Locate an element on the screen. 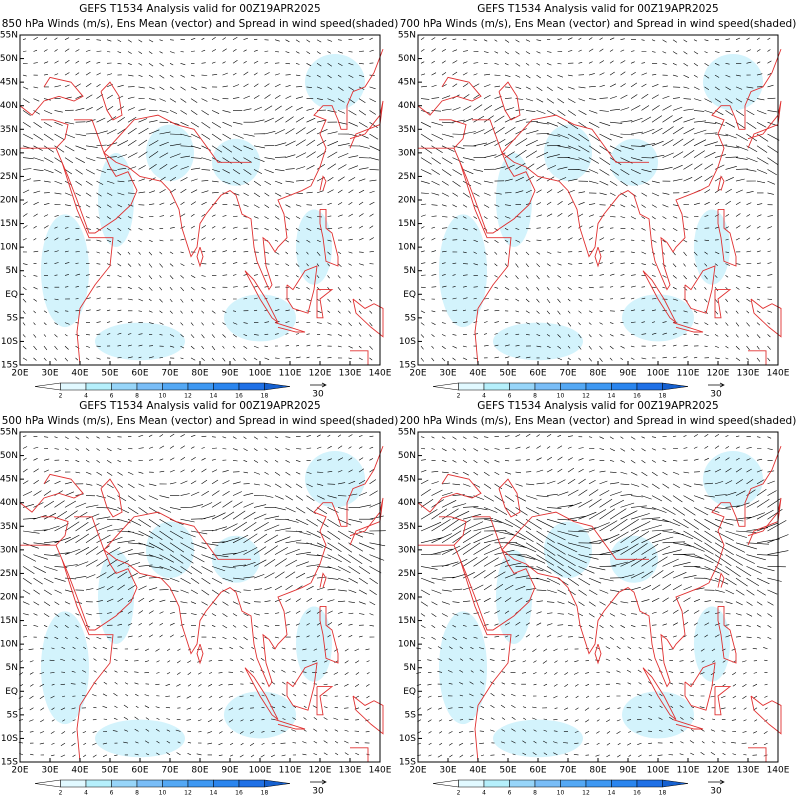 The width and height of the screenshot is (800, 800). colorbar-label: 10 is located at coordinates (561, 793).